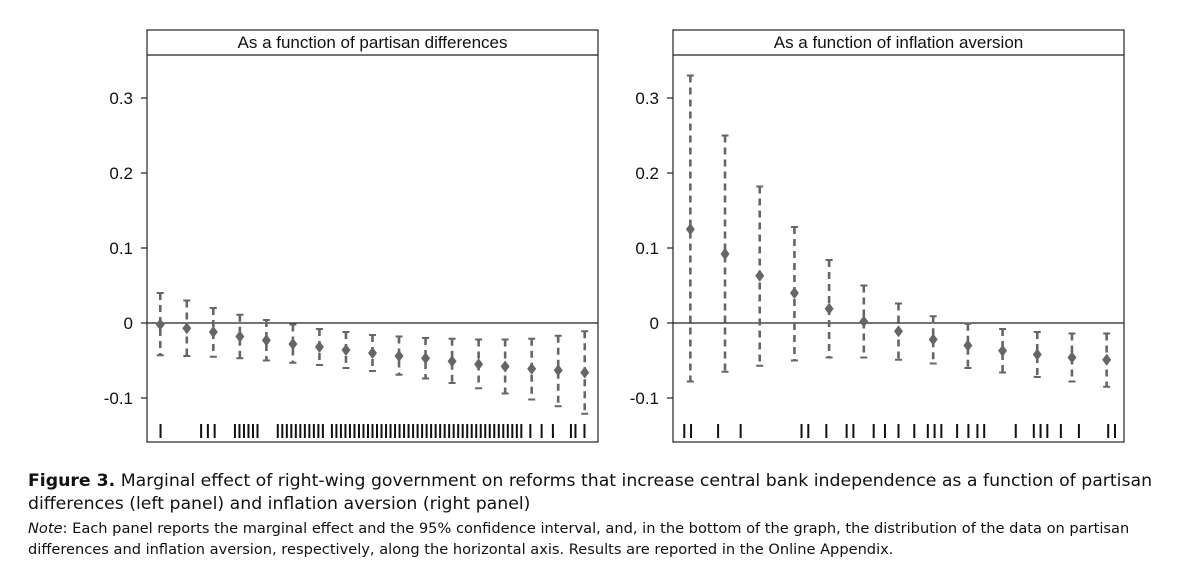  I want to click on caption-label: Figure 3., so click(72, 481).